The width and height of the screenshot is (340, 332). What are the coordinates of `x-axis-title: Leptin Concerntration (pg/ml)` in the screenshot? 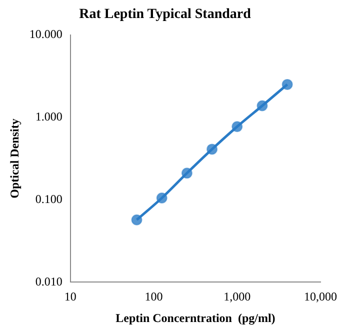 It's located at (196, 317).